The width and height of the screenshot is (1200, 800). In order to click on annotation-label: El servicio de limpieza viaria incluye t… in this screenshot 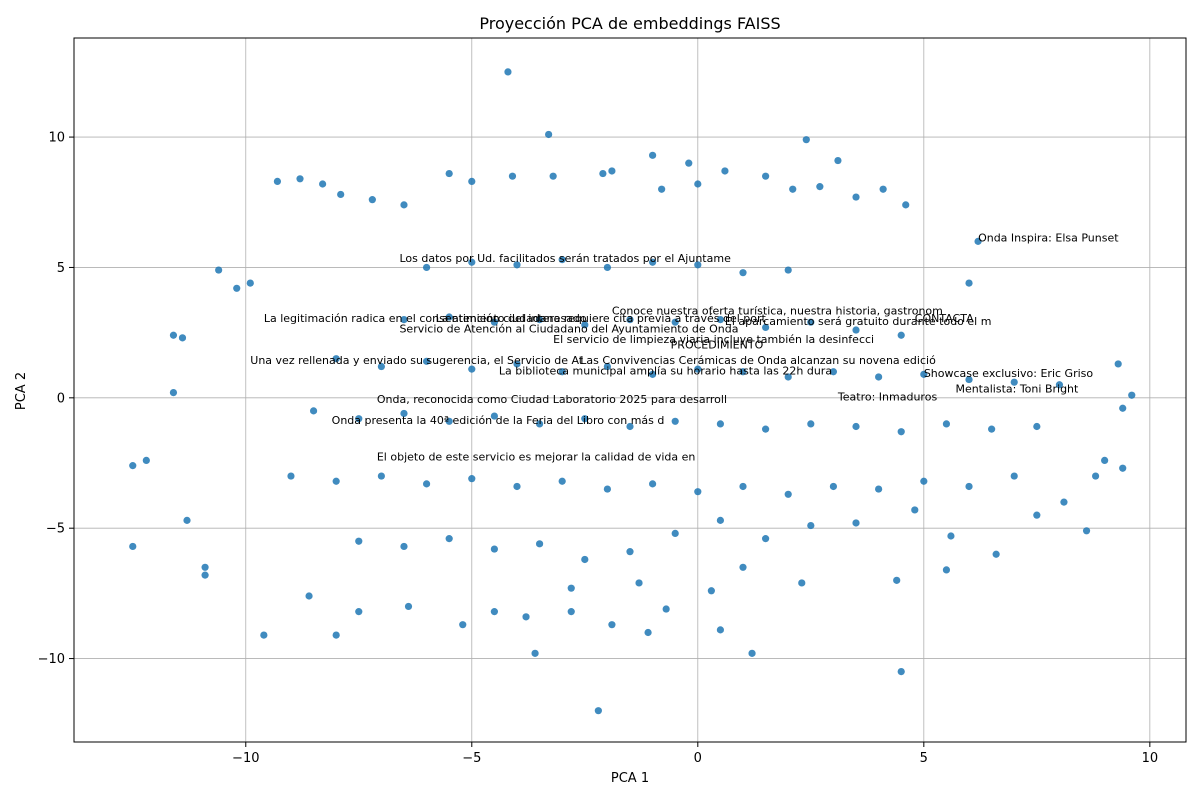, I will do `click(713, 339)`.